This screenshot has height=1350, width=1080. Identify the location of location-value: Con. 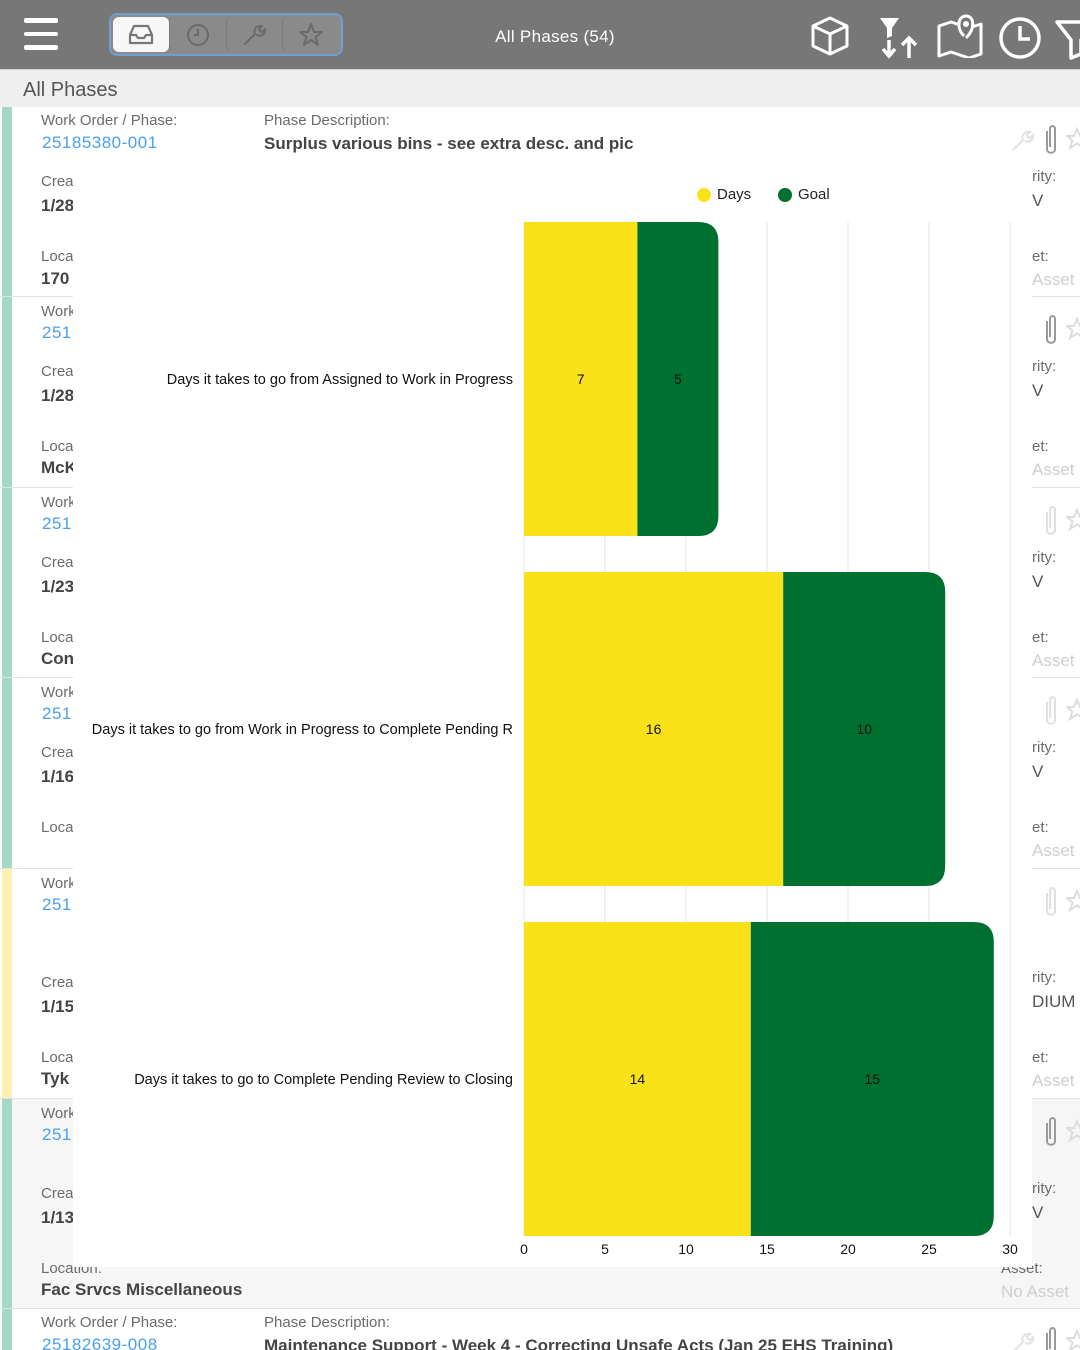
(58, 658).